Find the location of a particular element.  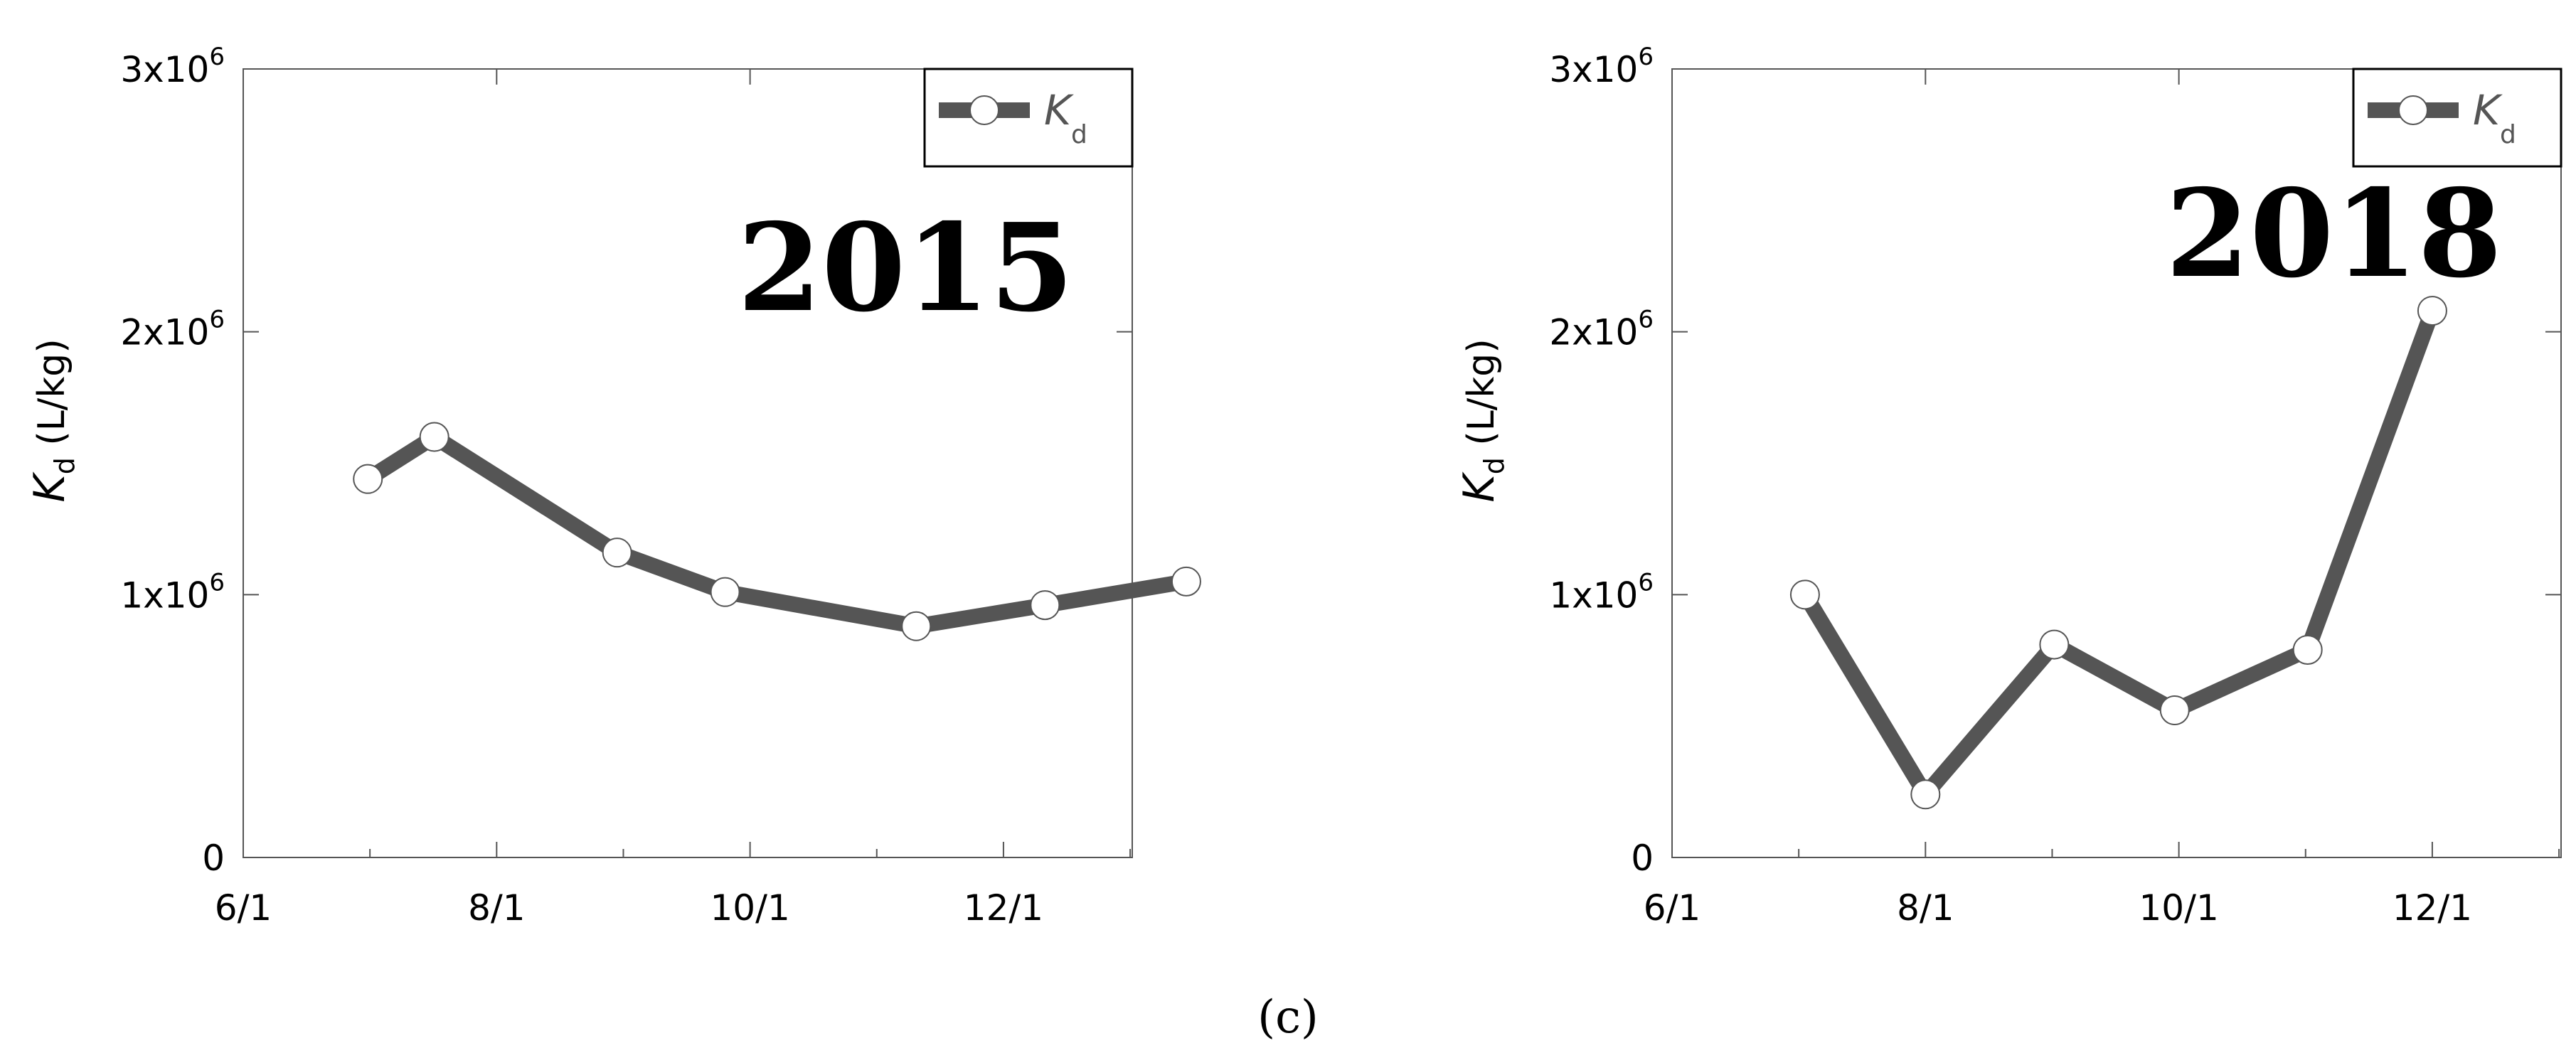

figure-caption: (c) is located at coordinates (1288, 1017).